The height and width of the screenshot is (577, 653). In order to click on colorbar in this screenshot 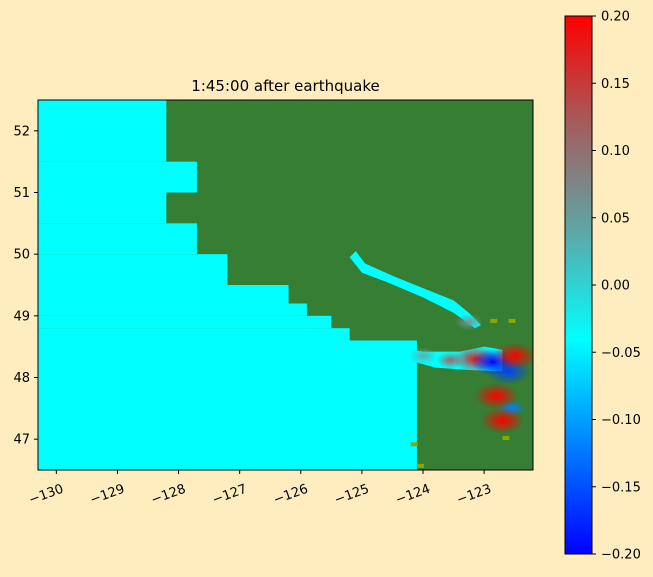, I will do `click(578, 285)`.